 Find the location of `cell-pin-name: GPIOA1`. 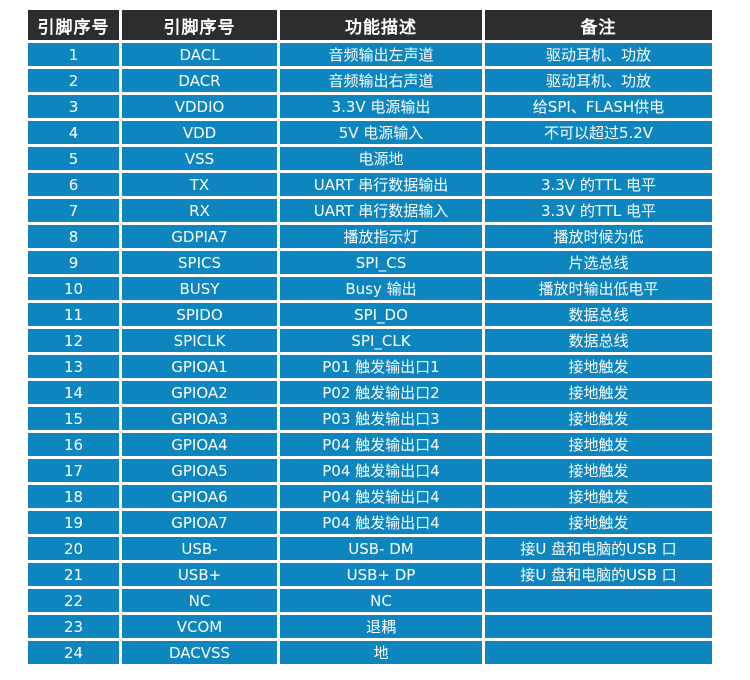

cell-pin-name: GPIOA1 is located at coordinates (199, 366).